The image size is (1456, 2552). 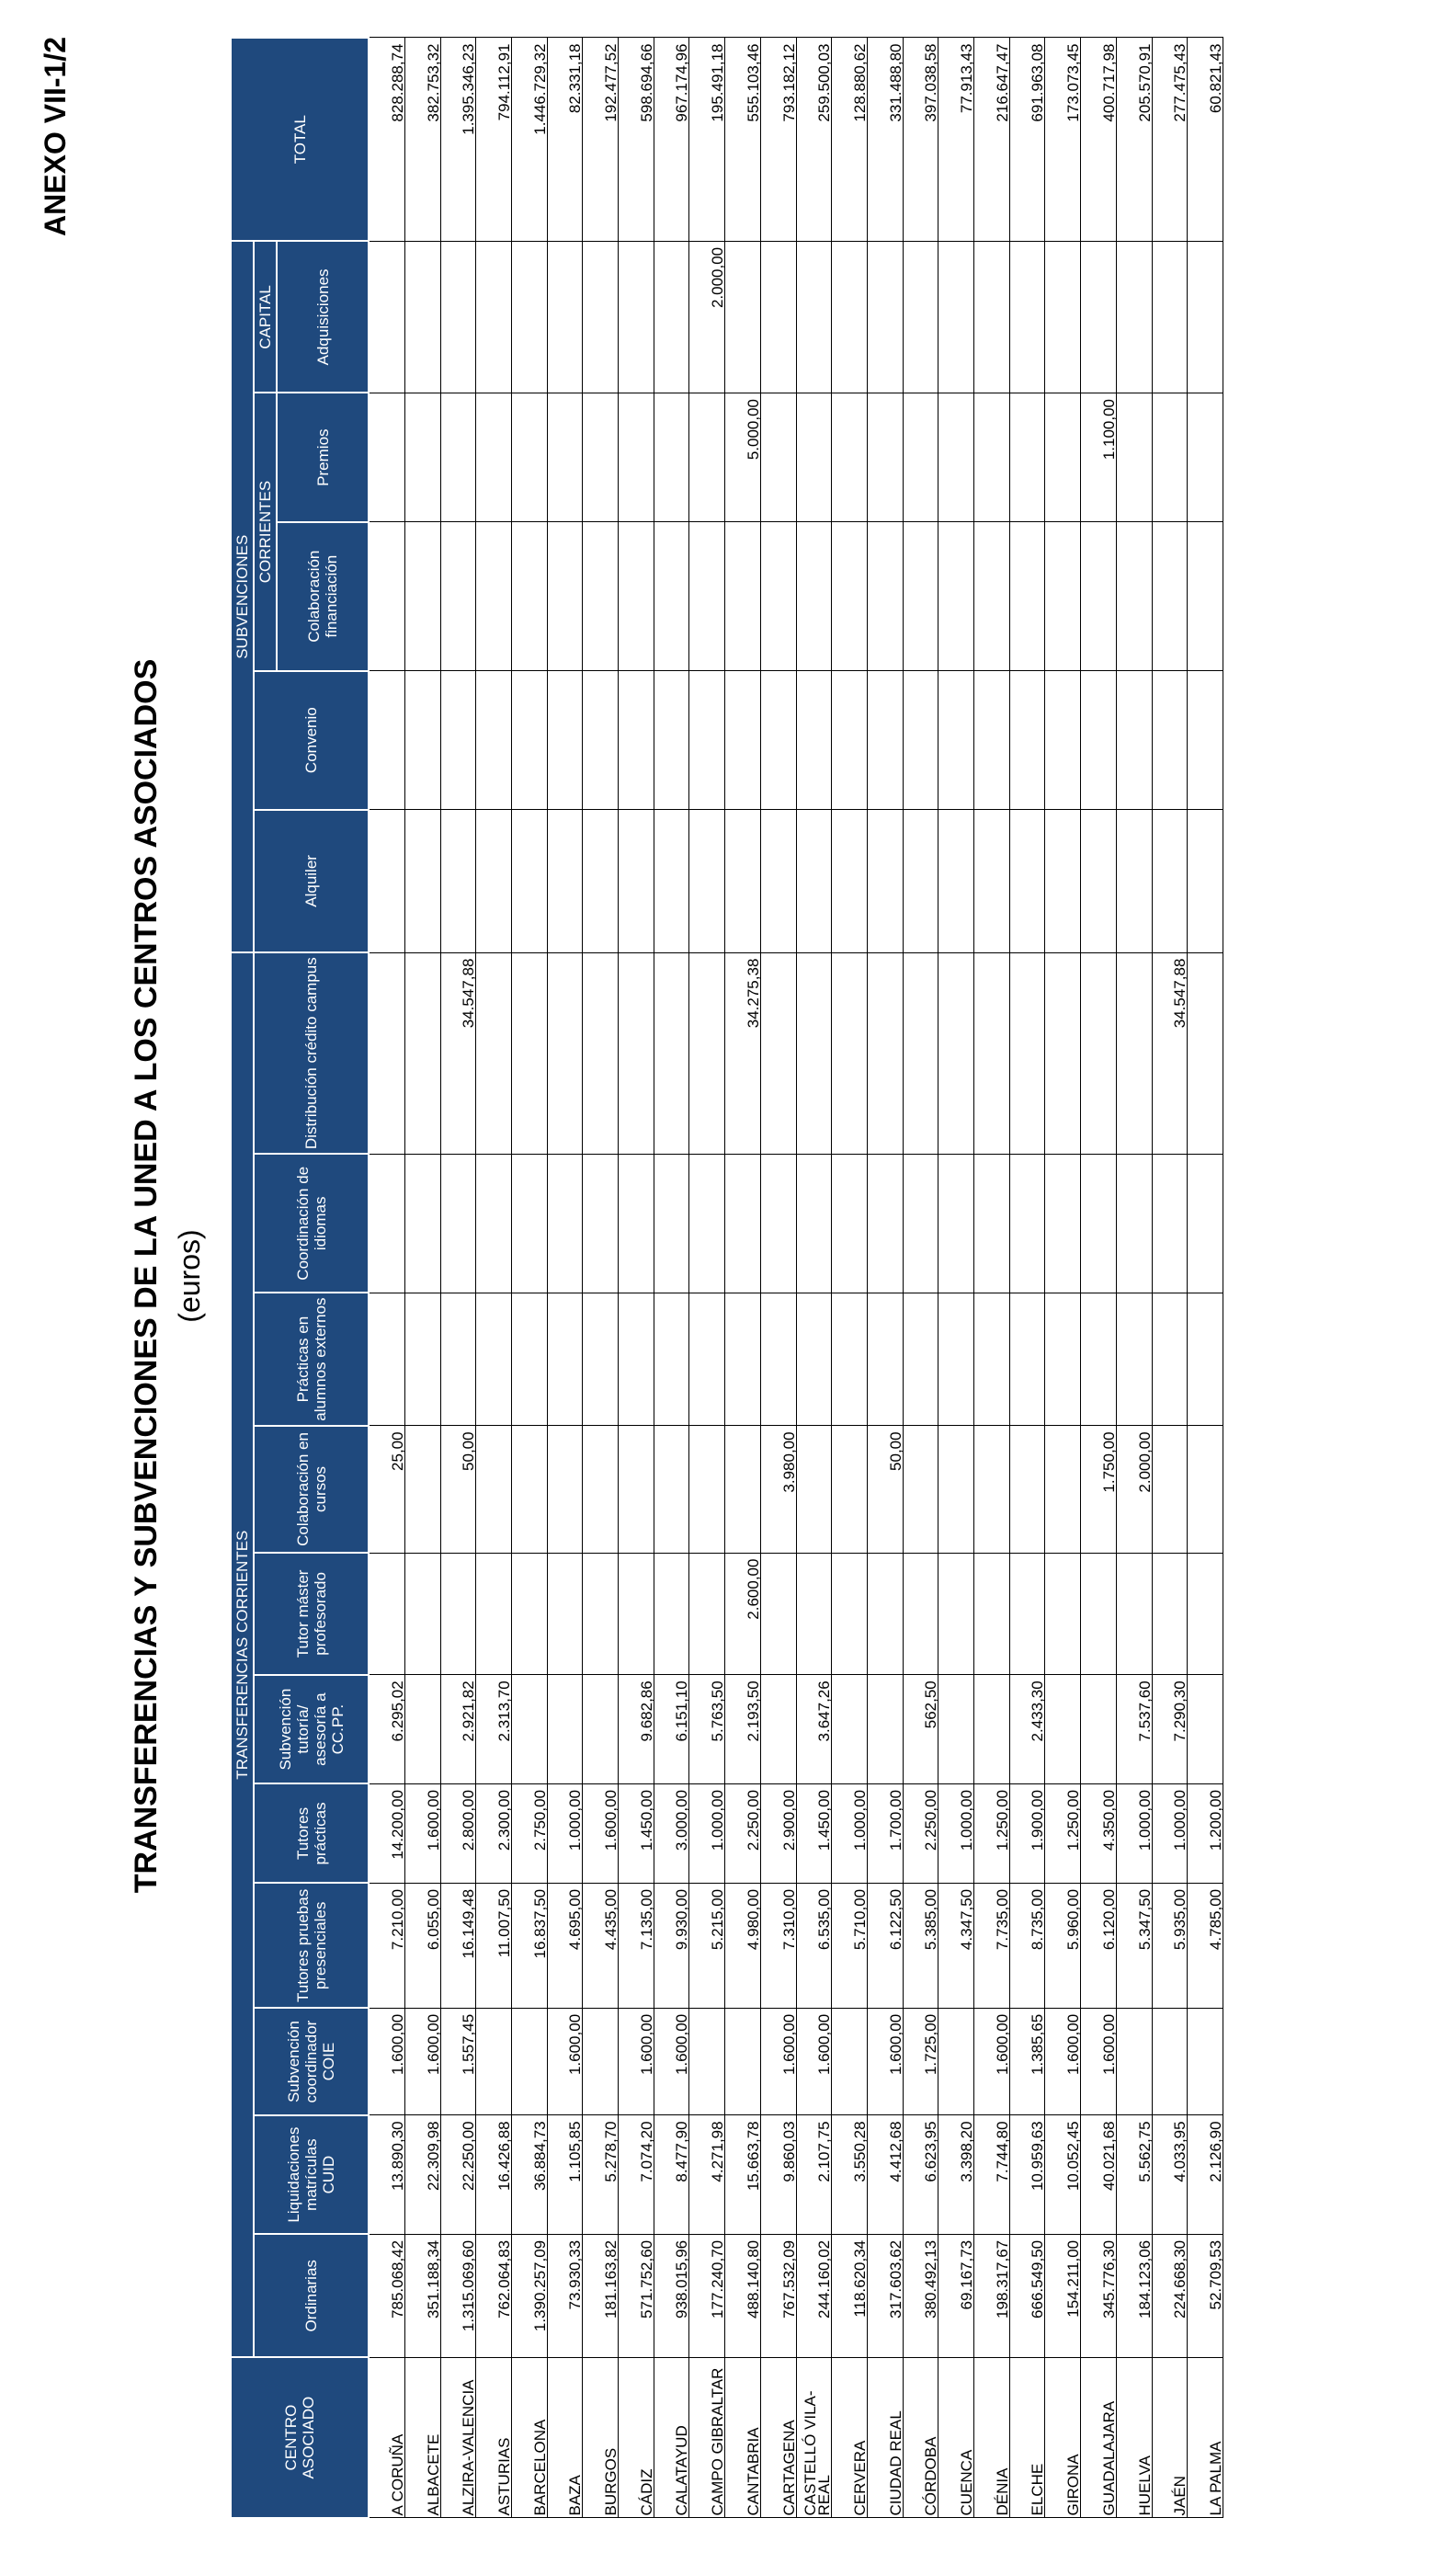 What do you see at coordinates (1098, 1834) in the screenshot?
I see `value-cell: 4.350,00` at bounding box center [1098, 1834].